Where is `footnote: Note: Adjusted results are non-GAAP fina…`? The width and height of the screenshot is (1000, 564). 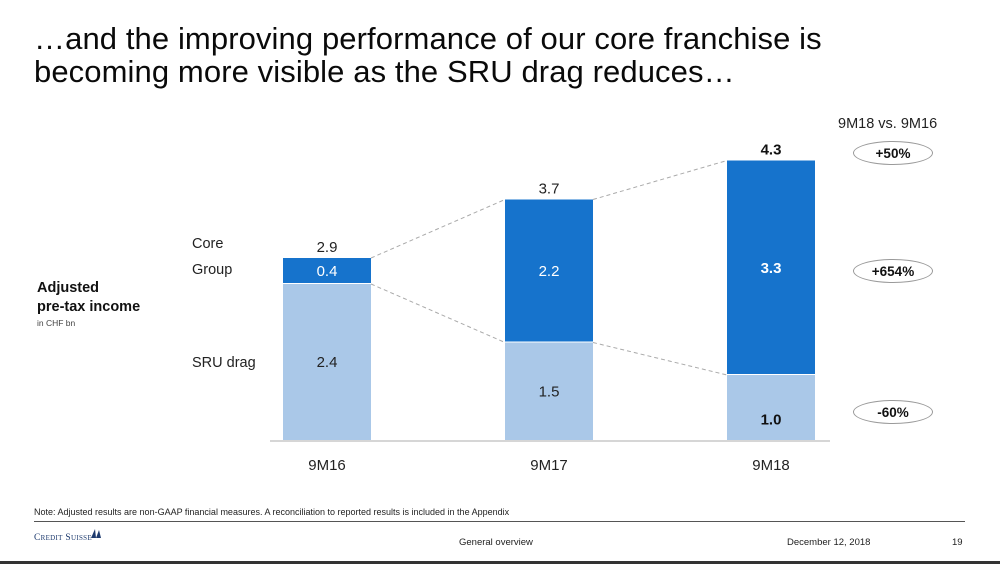
footnote: Note: Adjusted results are non-GAAP fina… is located at coordinates (272, 512).